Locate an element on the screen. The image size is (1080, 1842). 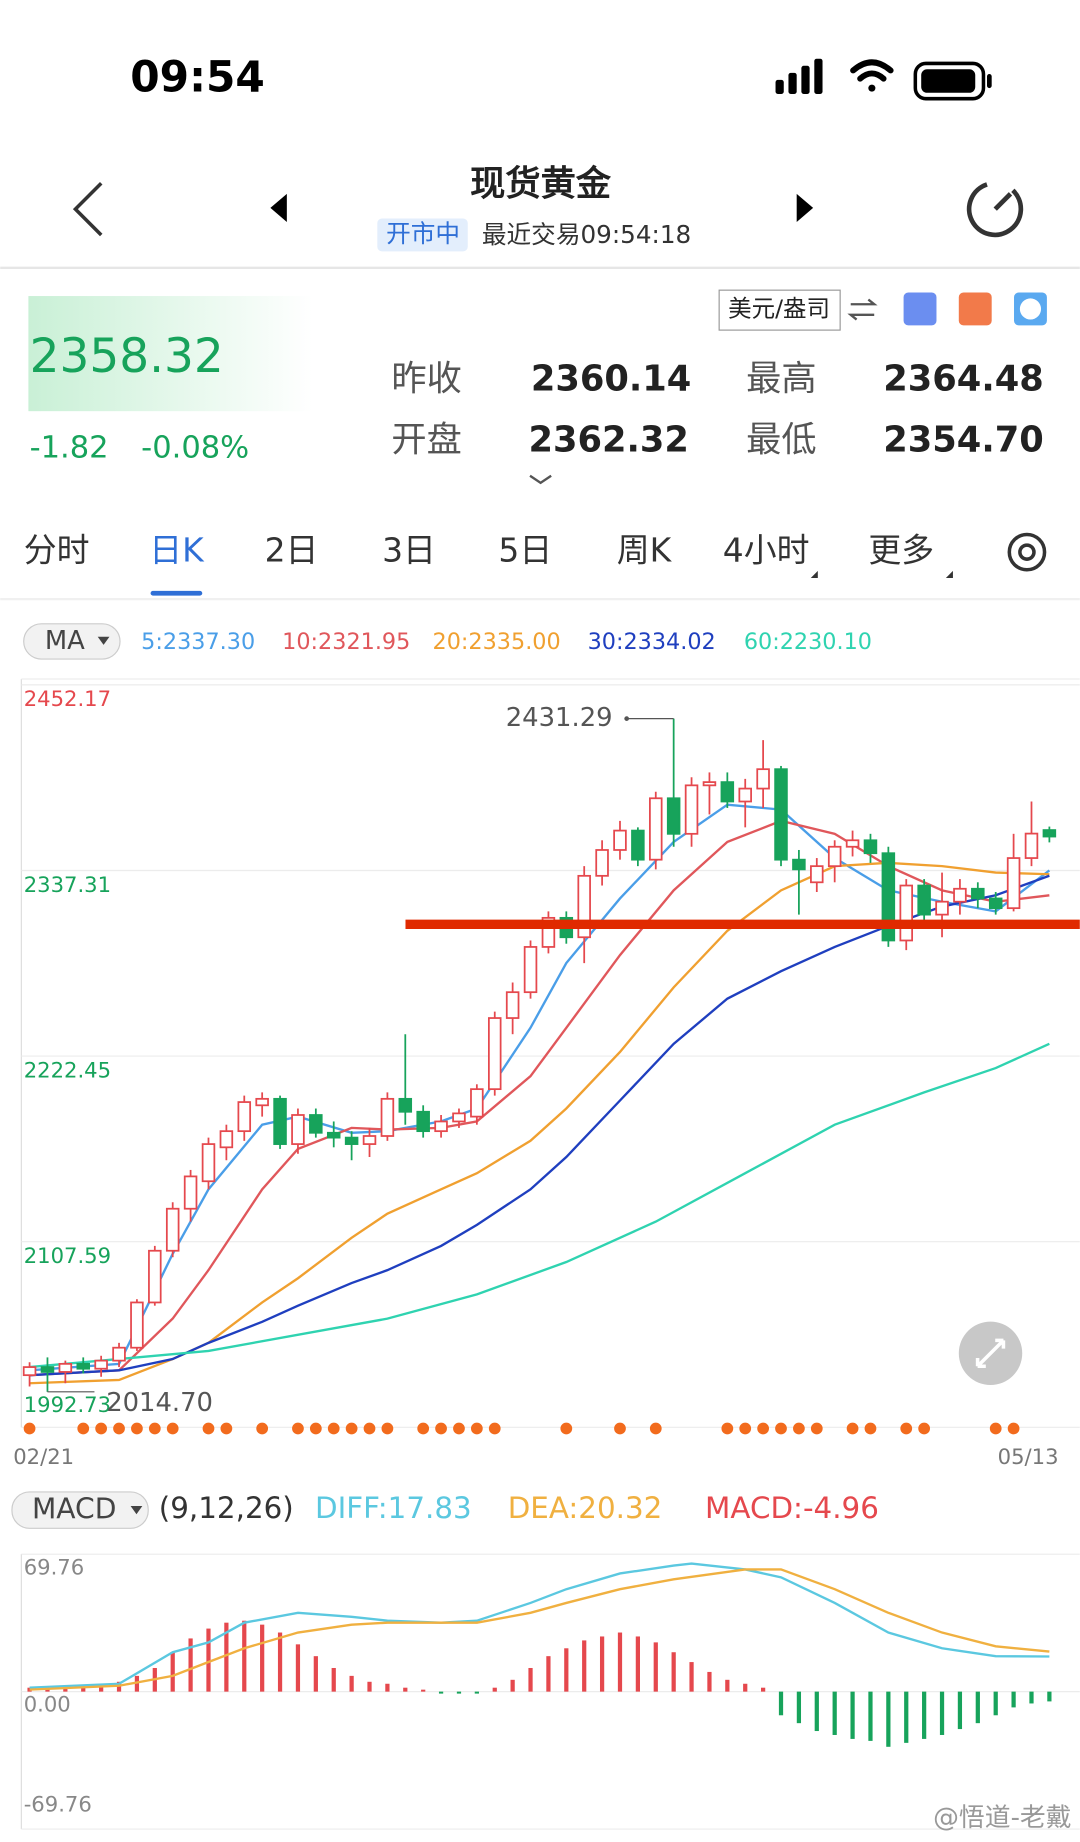
expand-chevron is located at coordinates (540, 479).